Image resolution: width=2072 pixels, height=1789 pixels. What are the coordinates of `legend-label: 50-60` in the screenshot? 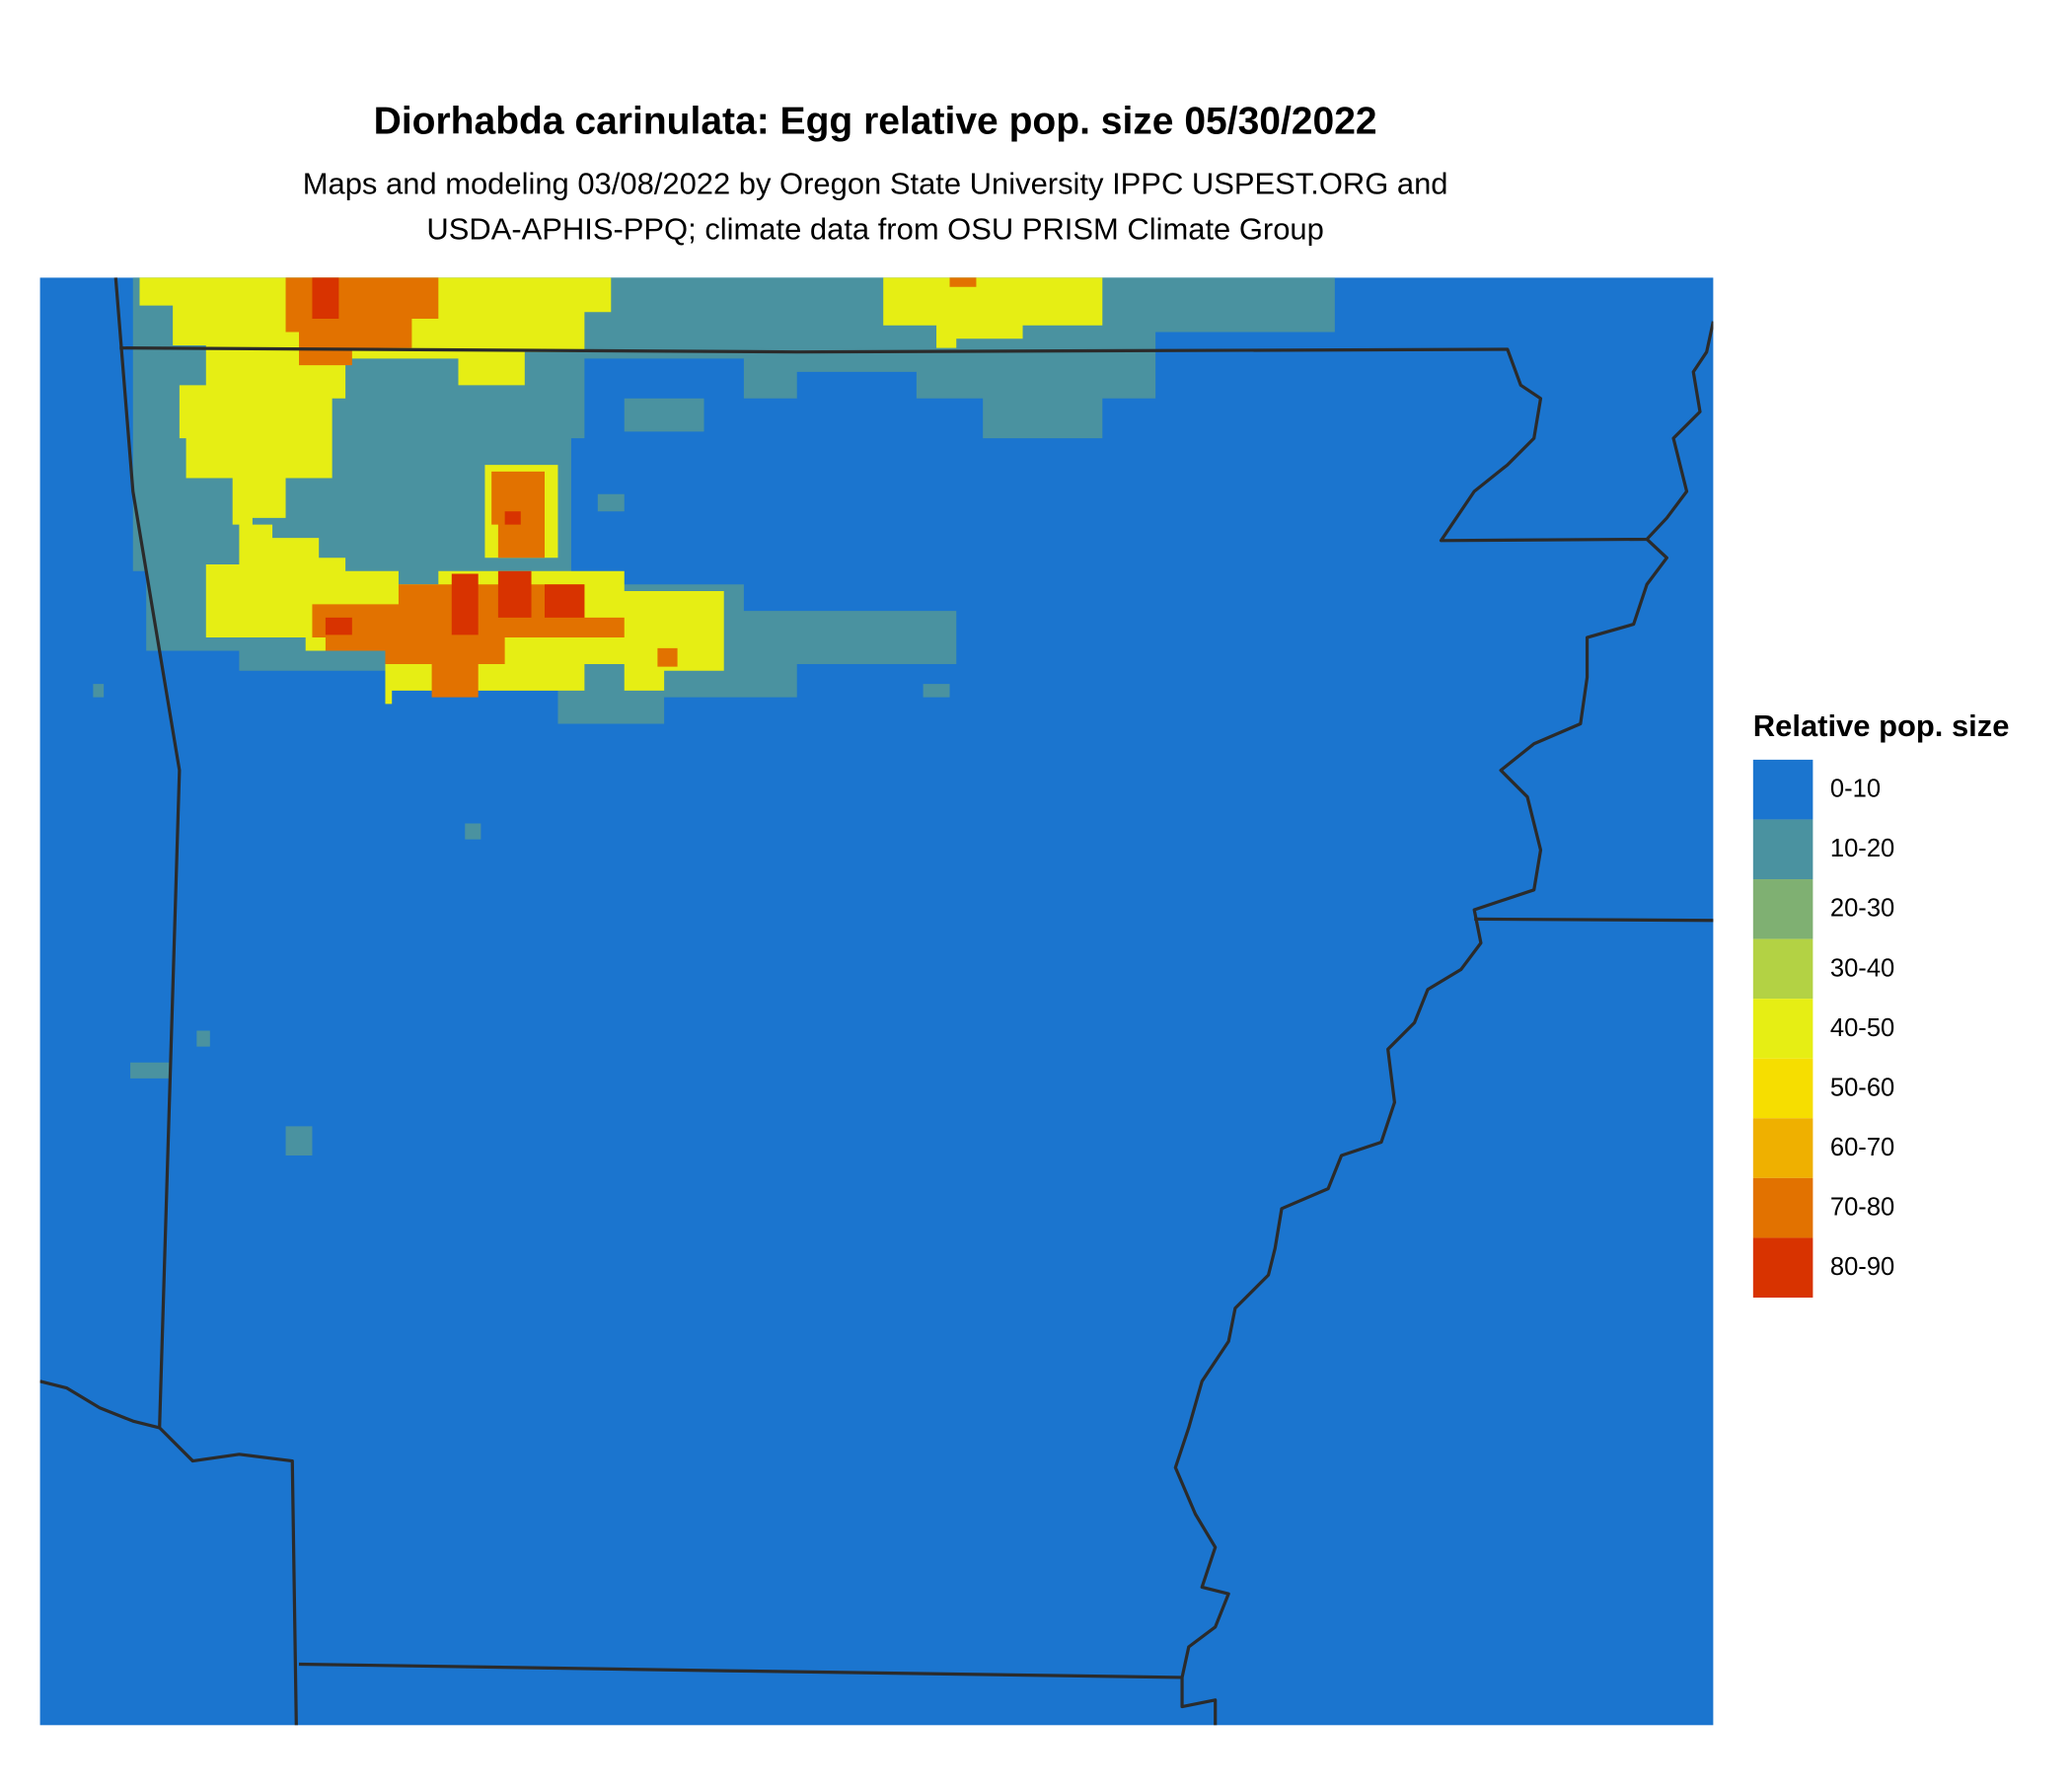 It's located at (1862, 1087).